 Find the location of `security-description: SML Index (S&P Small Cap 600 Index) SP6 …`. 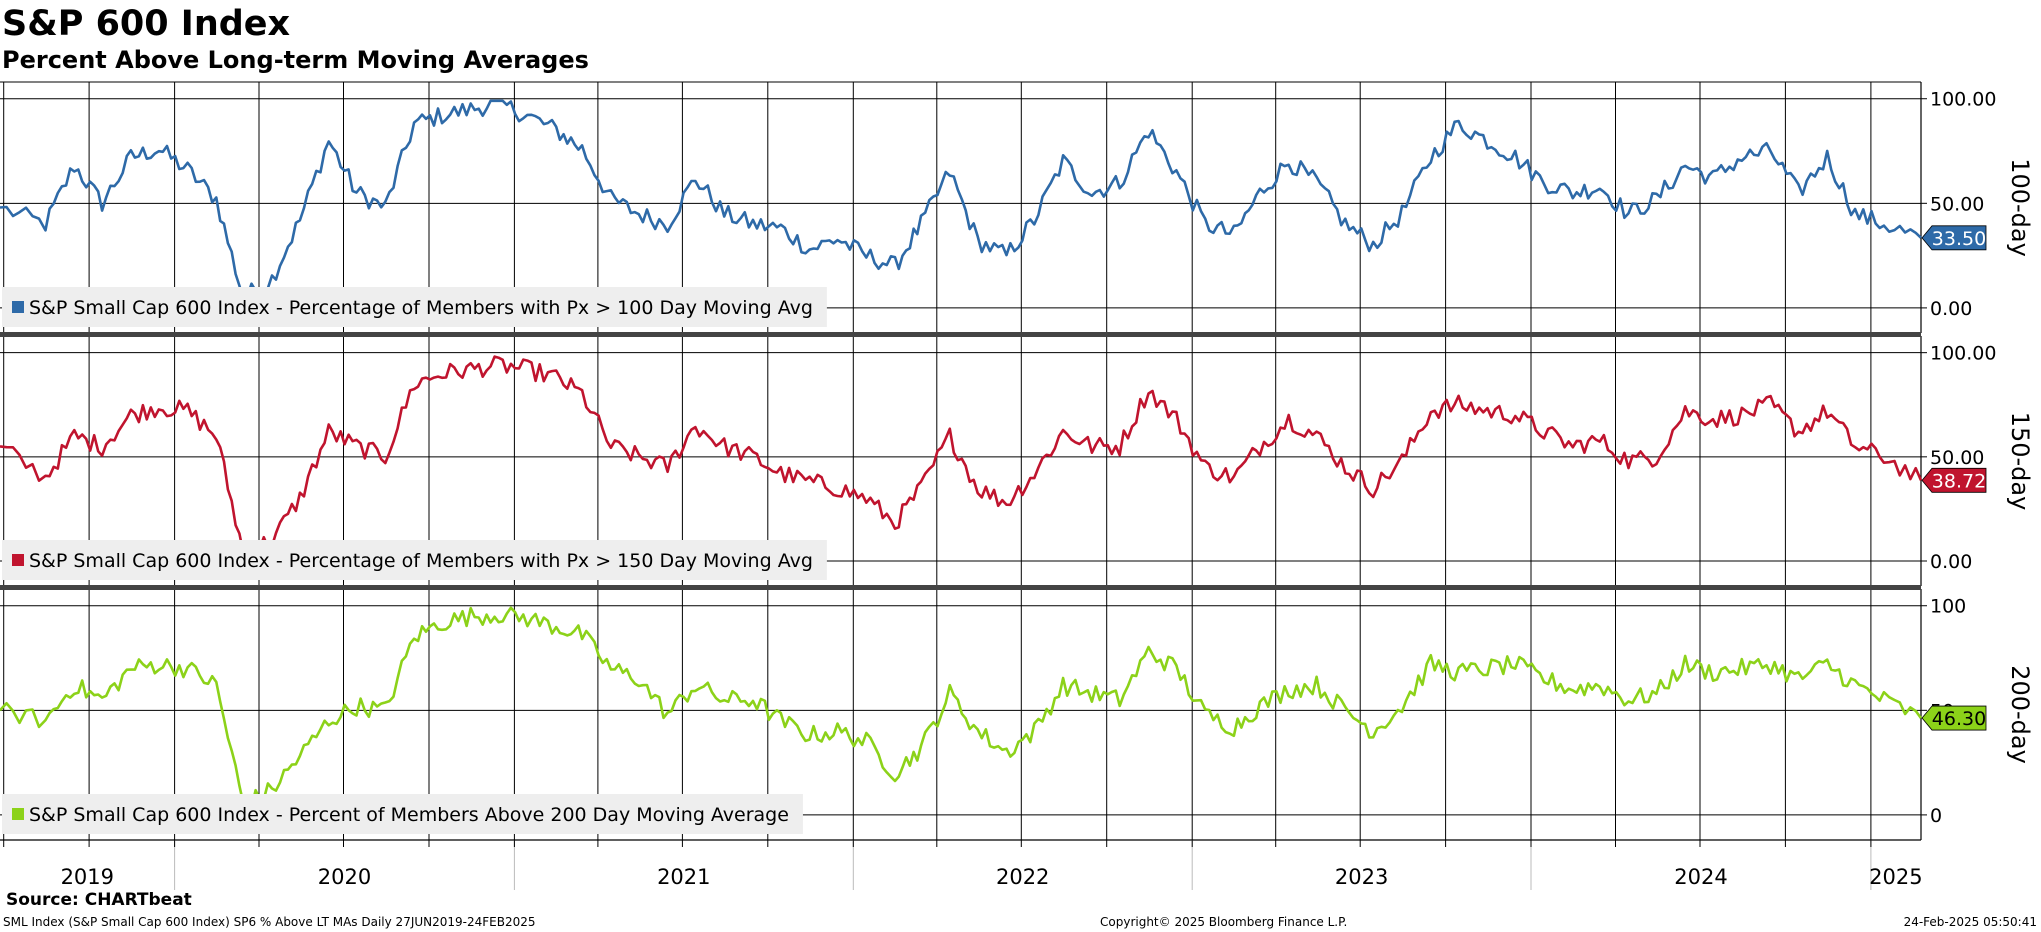

security-description: SML Index (S&P Small Cap 600 Index) SP6 … is located at coordinates (269, 922).